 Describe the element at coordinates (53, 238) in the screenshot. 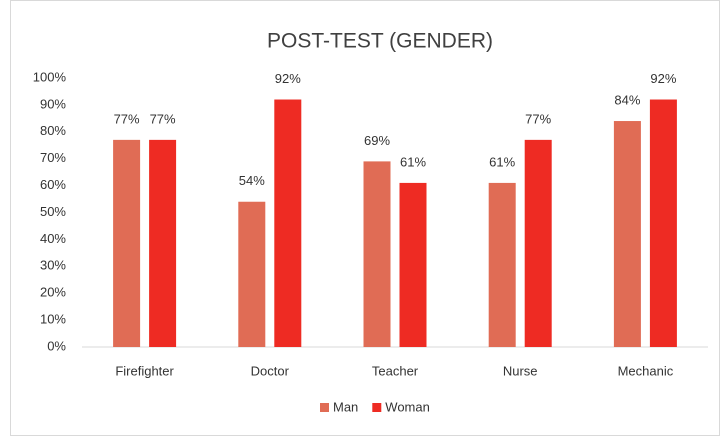

I see `y-tick-label: 40%` at that location.